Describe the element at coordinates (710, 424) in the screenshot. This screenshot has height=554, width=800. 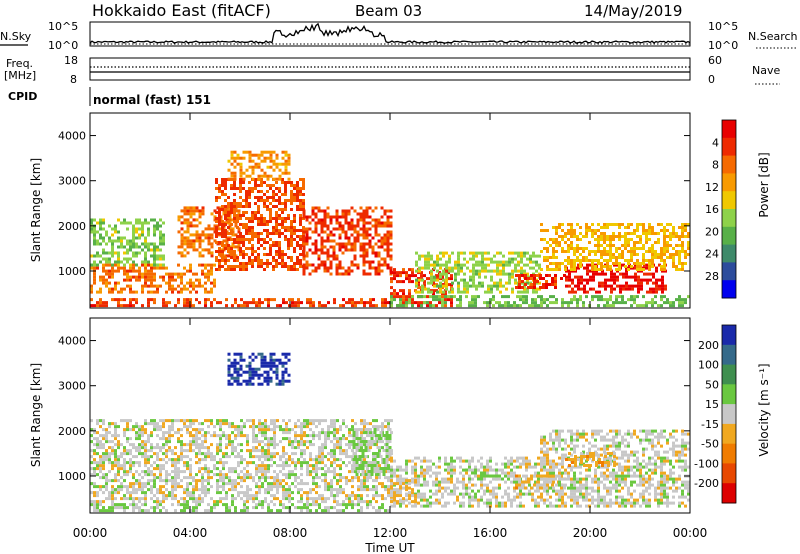
I see `velocity-colorbar-tick-4: -15` at that location.